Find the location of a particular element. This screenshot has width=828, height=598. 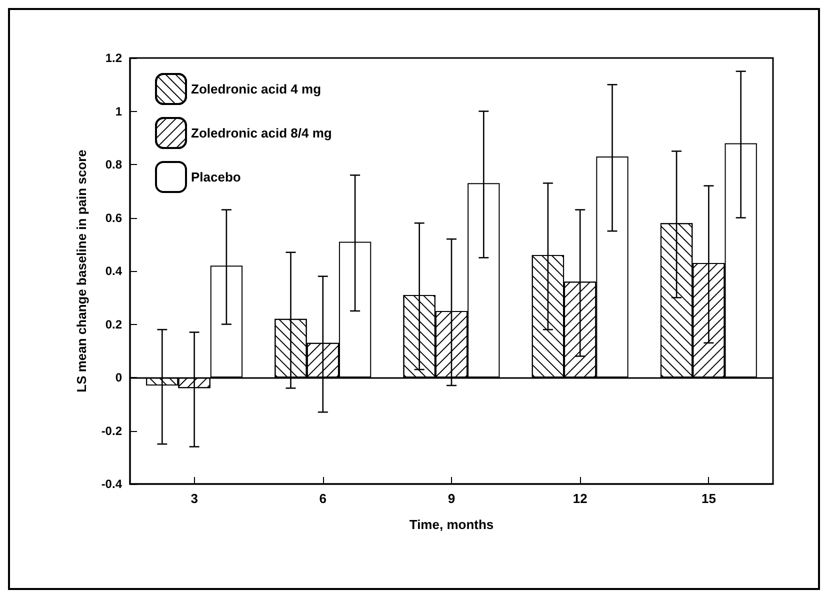

y-tick-label: 0 is located at coordinates (118, 377).